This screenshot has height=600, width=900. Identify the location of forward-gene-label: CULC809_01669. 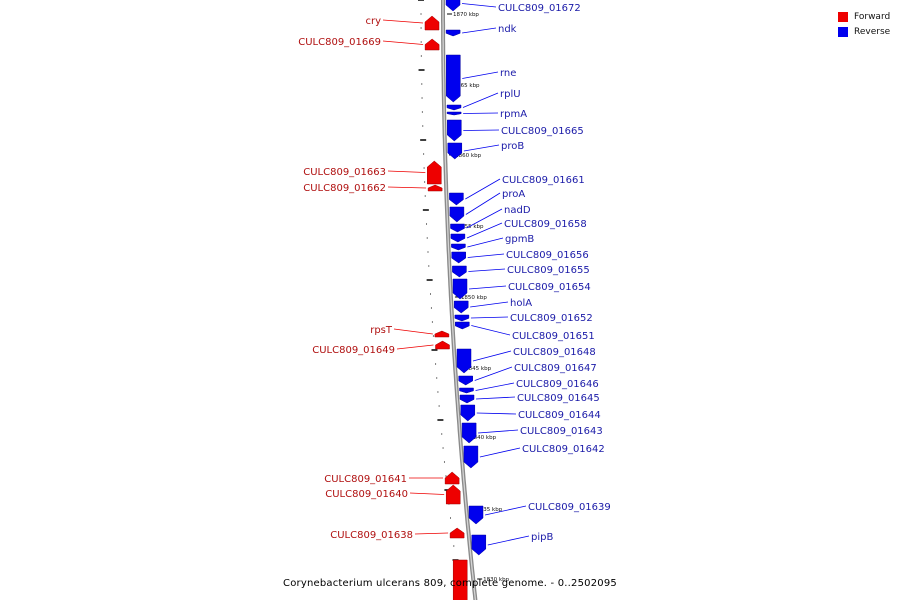
(339, 42).